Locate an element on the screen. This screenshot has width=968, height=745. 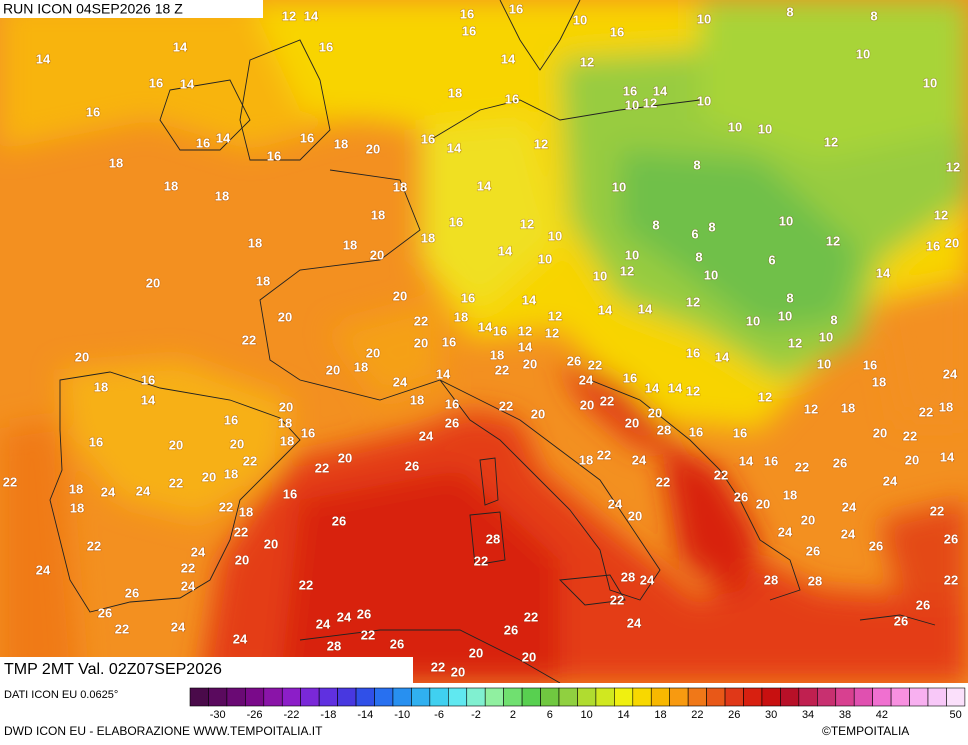
scale-tick-label: -14 is located at coordinates (365, 715).